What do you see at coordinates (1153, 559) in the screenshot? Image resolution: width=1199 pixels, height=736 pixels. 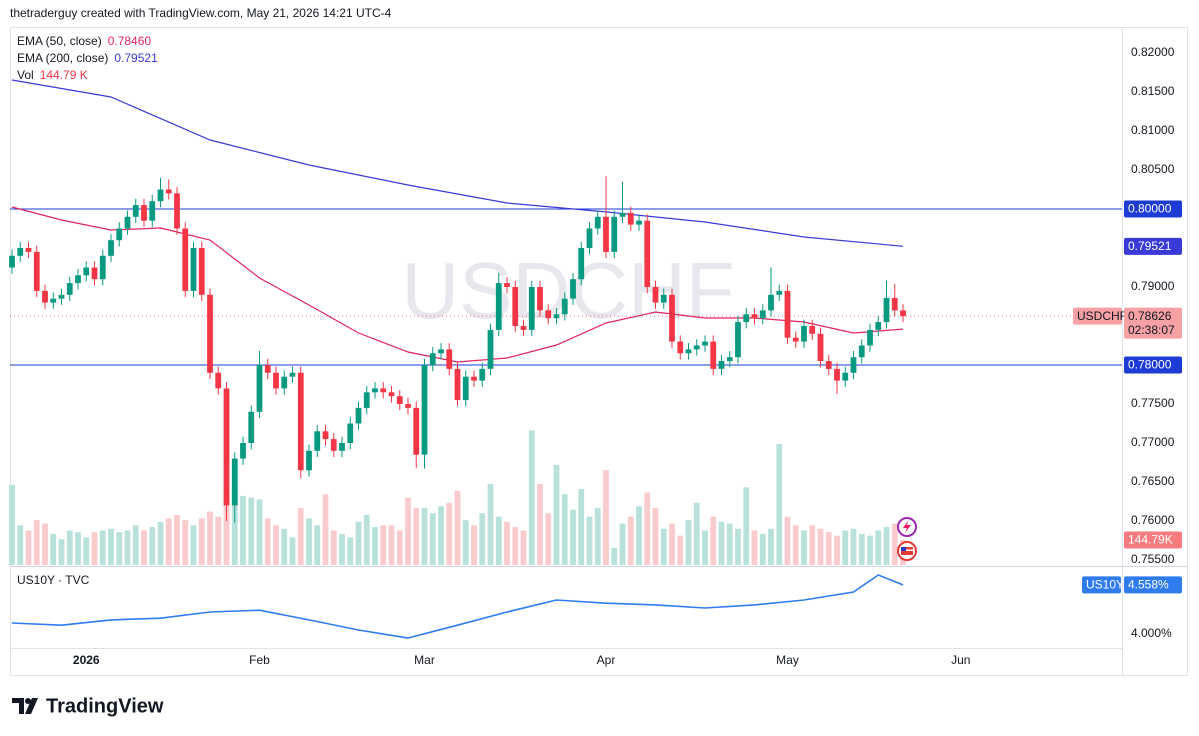 I see `y-tick-label: 0.75500` at bounding box center [1153, 559].